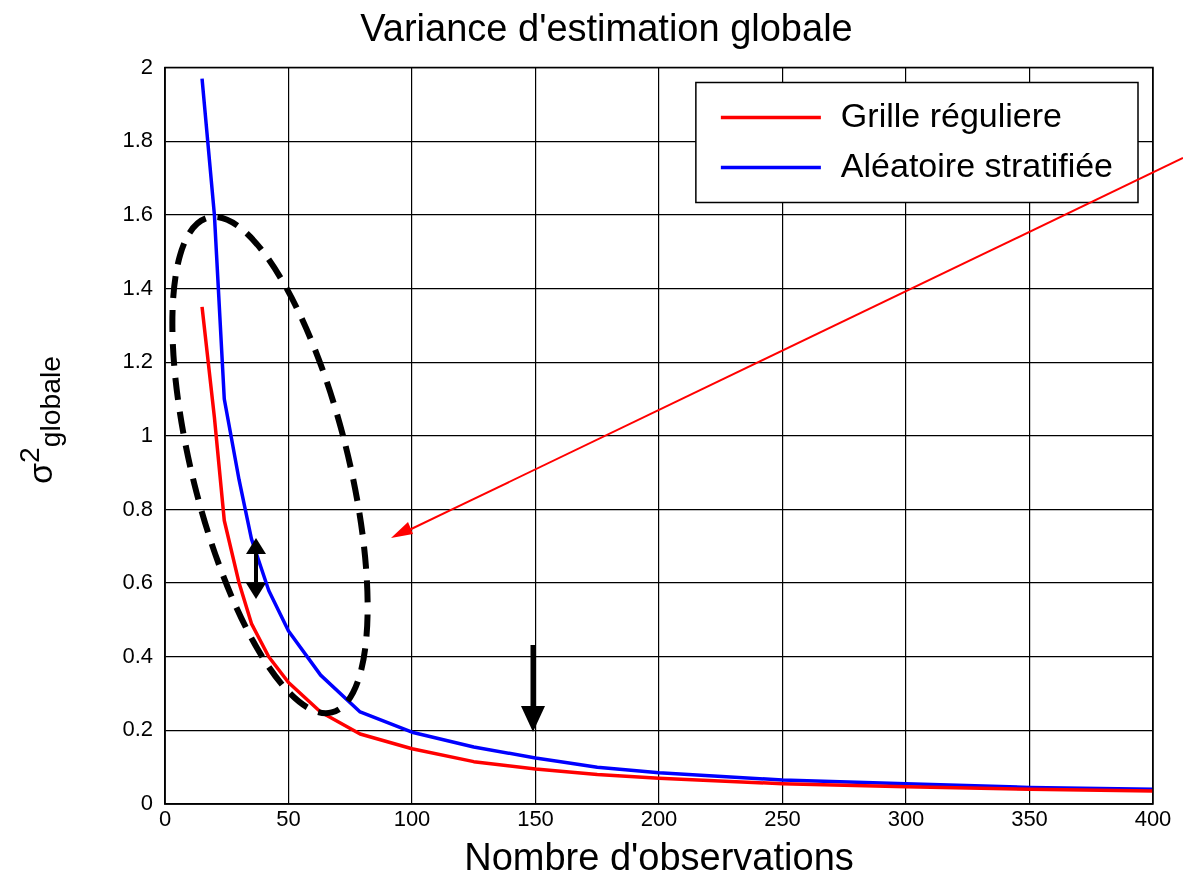  I want to click on y-tick-label: 1.6, so click(137, 213).